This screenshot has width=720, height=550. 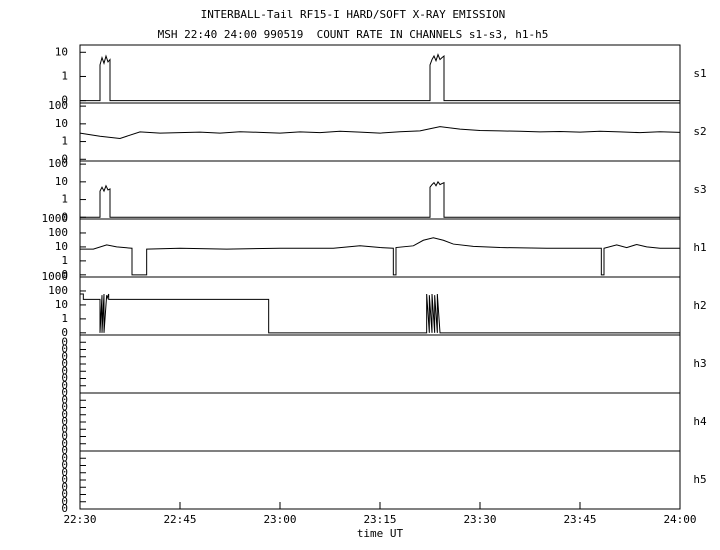 I want to click on panel-label: h4, so click(x=700, y=421).